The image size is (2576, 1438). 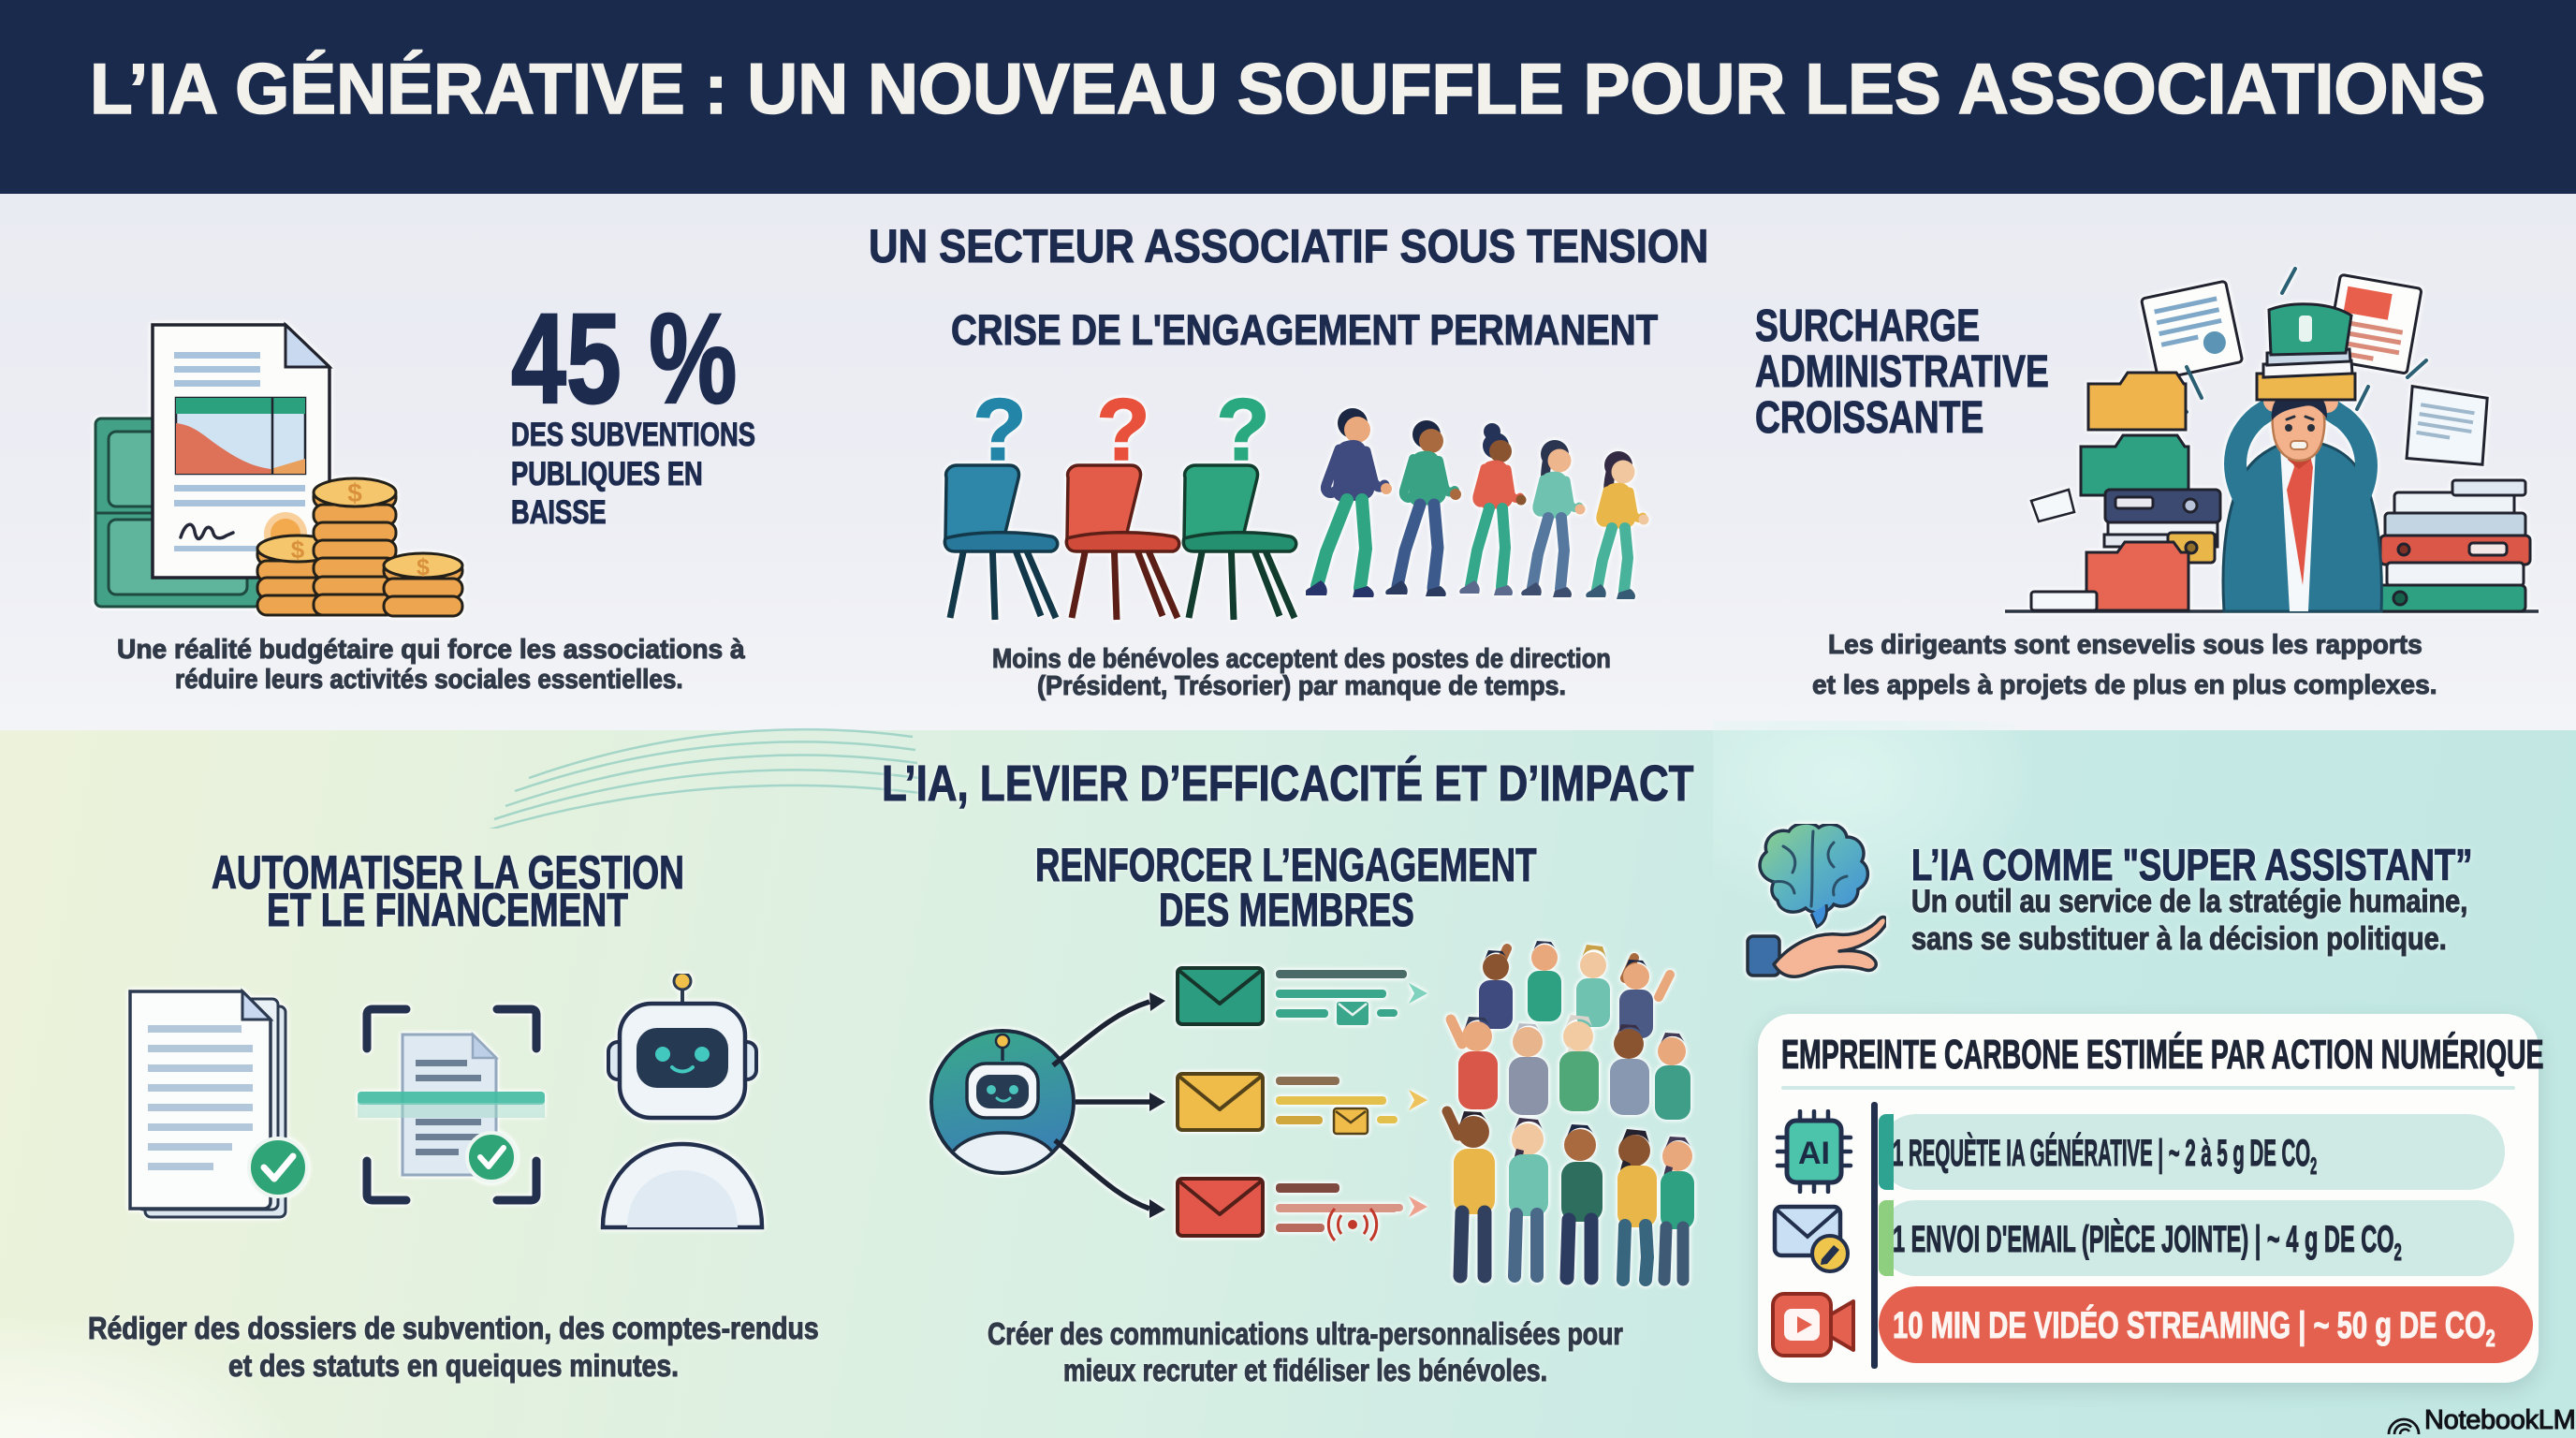 I want to click on svg-text: AI, so click(x=1814, y=1153).